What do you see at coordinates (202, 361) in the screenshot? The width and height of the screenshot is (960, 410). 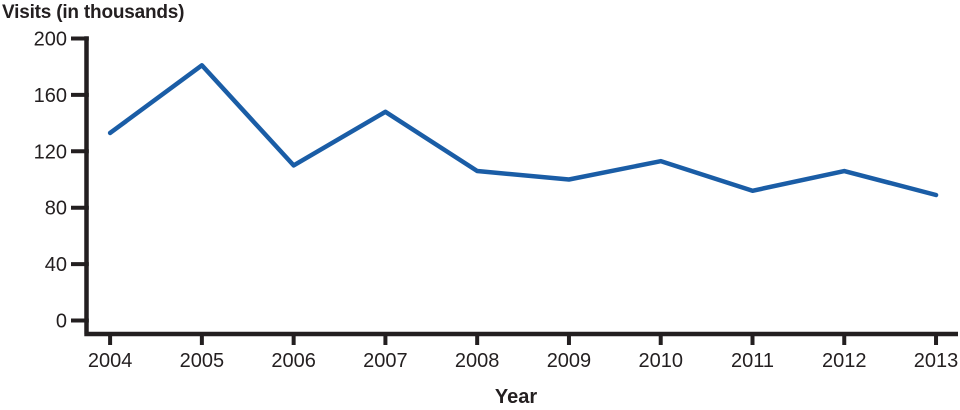 I see `x-tick-label: 2005` at bounding box center [202, 361].